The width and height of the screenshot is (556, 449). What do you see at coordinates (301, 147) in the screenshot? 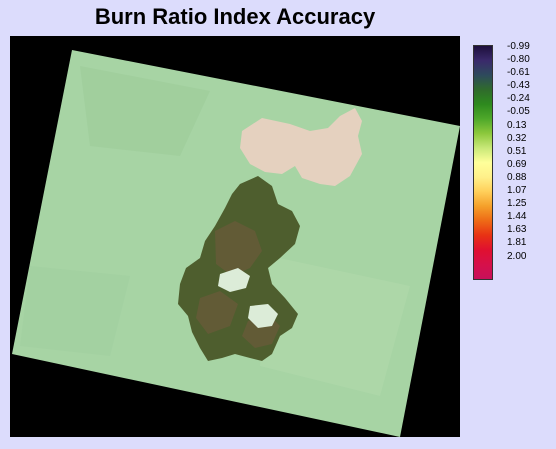
I see `highlight-region` at bounding box center [301, 147].